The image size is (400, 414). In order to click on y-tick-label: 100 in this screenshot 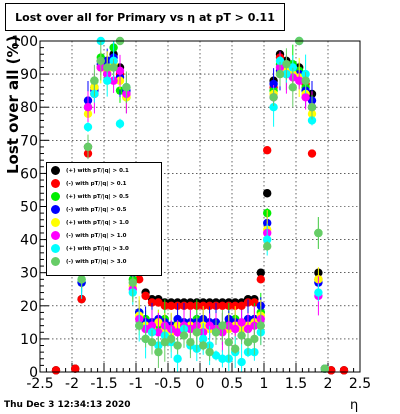, I will do `click(24, 42)`.